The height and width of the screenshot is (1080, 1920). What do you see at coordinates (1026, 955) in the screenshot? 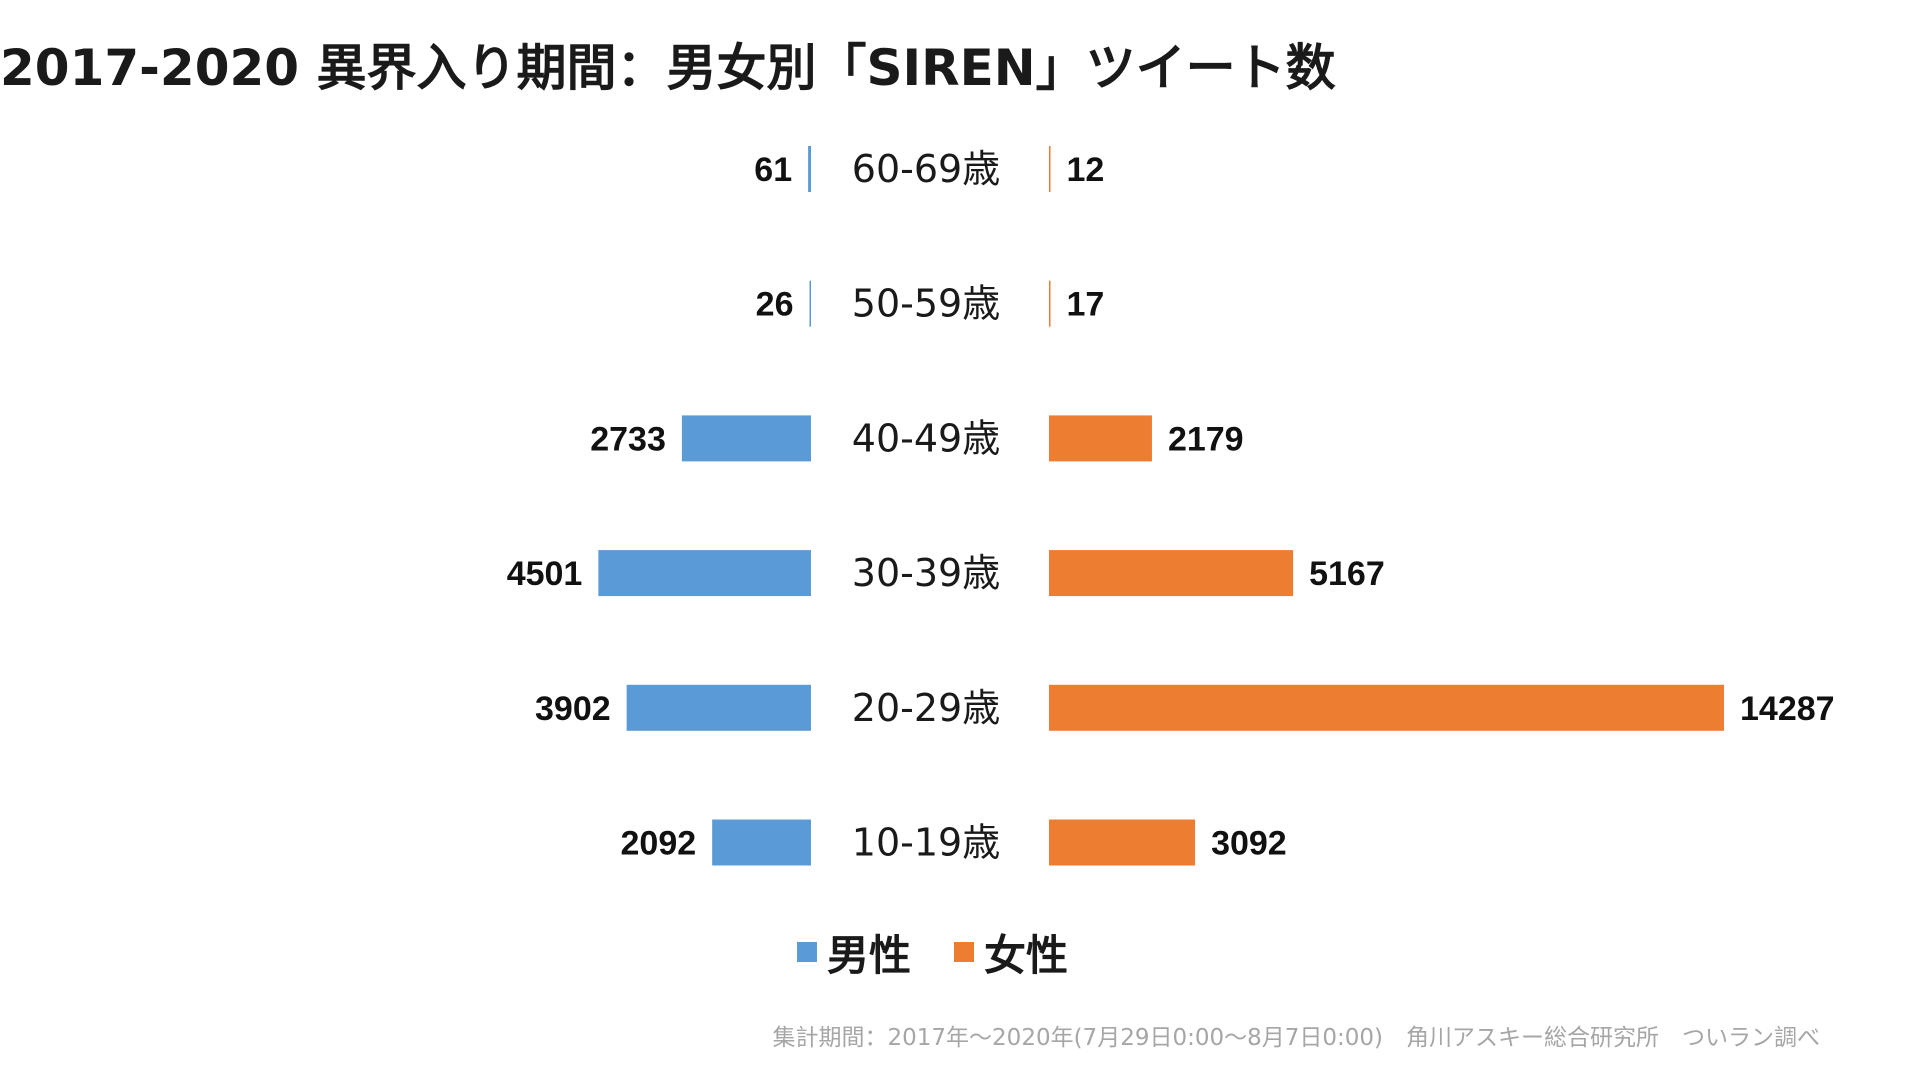
I see `legend-label-female: 女性` at bounding box center [1026, 955].